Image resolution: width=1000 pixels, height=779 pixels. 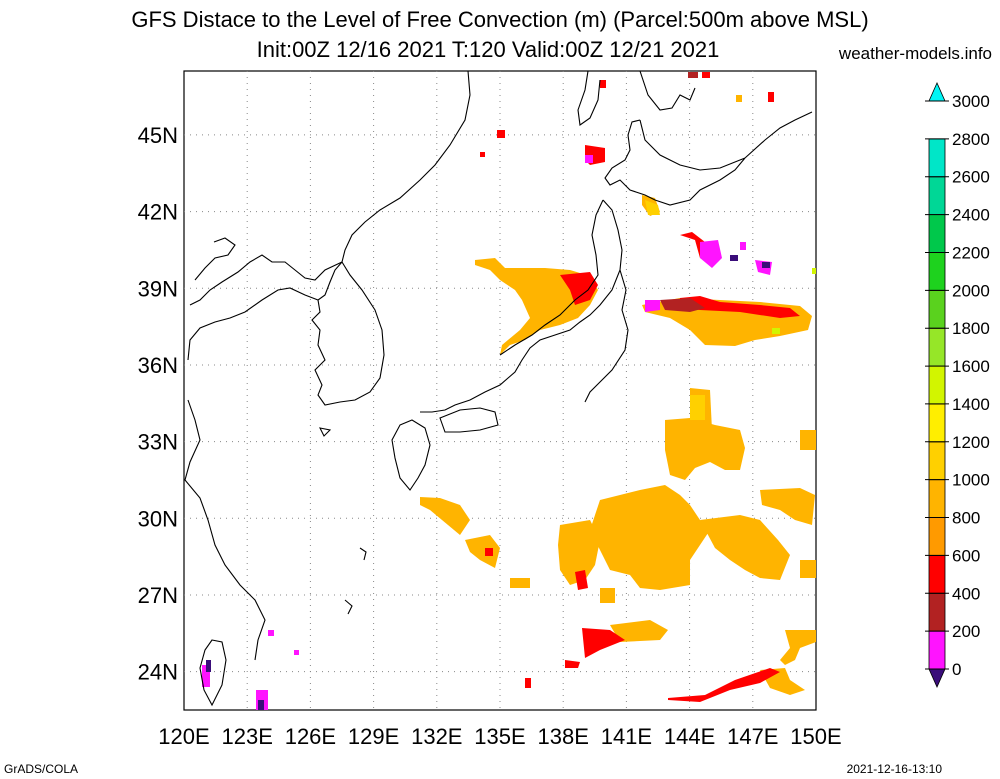 I want to click on colorbar-label: 200, so click(x=966, y=631).